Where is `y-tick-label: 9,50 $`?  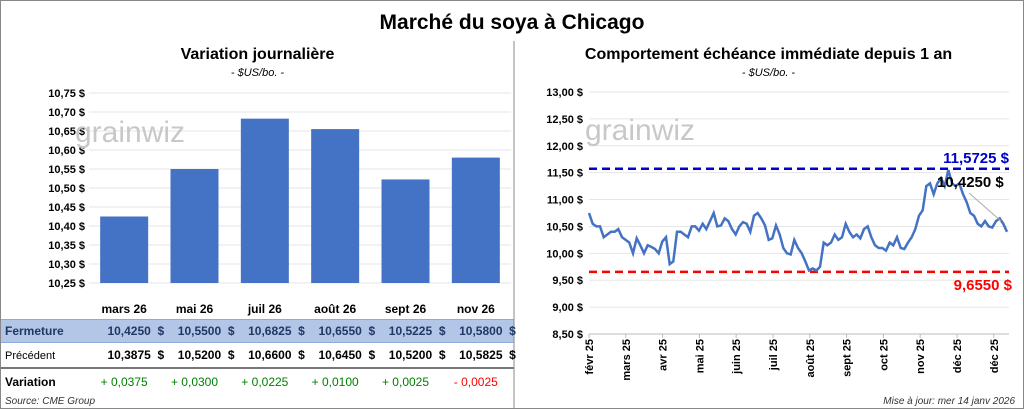 y-tick-label: 9,50 $ is located at coordinates (567, 281).